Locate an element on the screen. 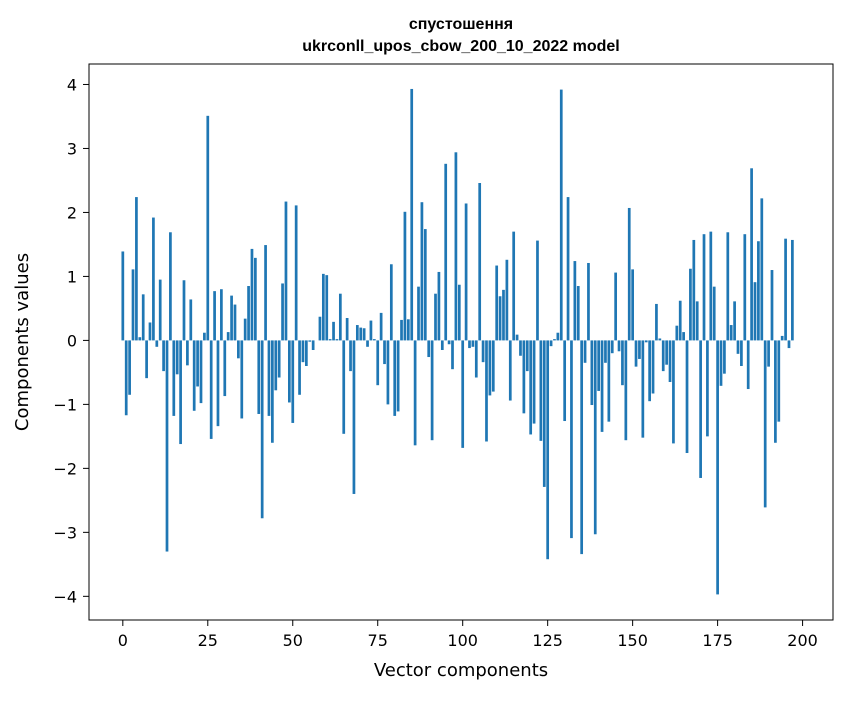 The image size is (847, 701). x-tick-label-175: 175 is located at coordinates (717, 640).